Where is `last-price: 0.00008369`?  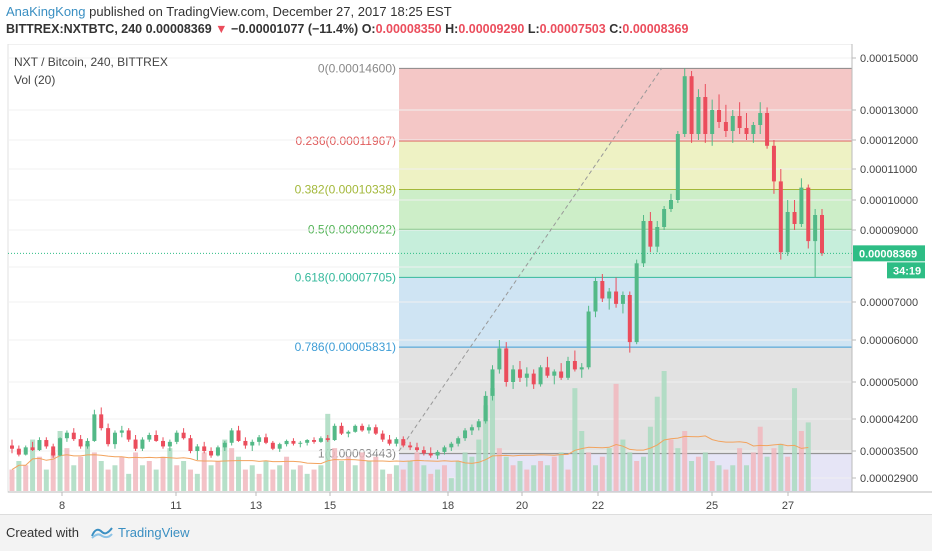 last-price: 0.00008369 is located at coordinates (178, 29).